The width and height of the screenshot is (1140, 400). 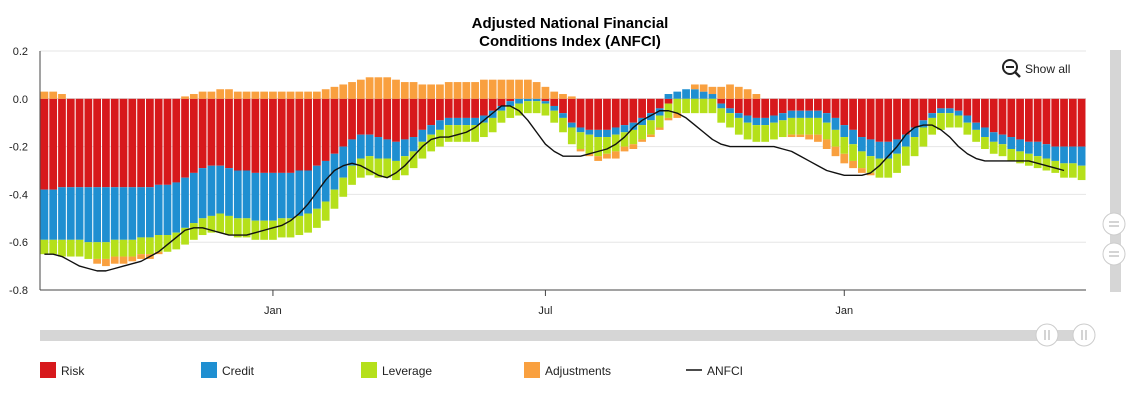 What do you see at coordinates (1011, 68) in the screenshot?
I see `zoom-out-icon` at bounding box center [1011, 68].